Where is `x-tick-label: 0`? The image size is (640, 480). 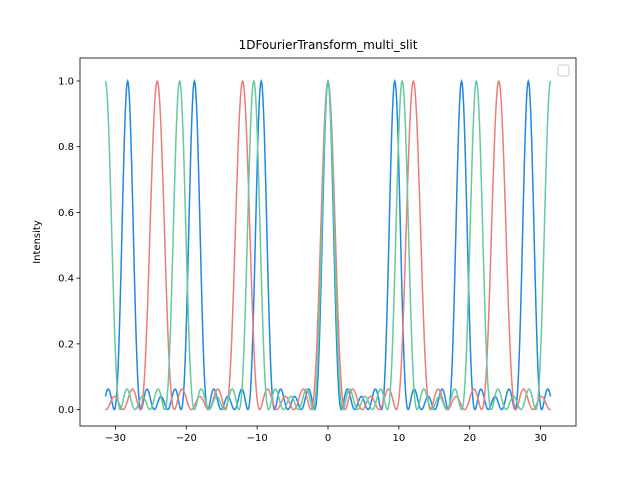 x-tick-label: 0 is located at coordinates (328, 438).